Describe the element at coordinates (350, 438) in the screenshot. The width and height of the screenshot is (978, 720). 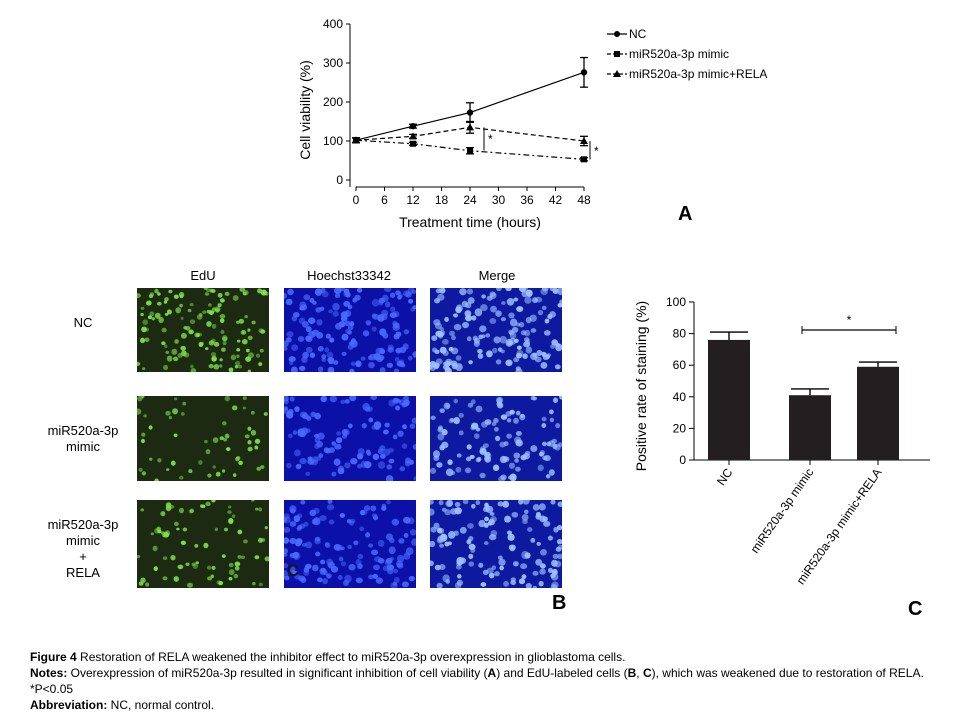
I see `micrograph-hoechst-mimic` at that location.